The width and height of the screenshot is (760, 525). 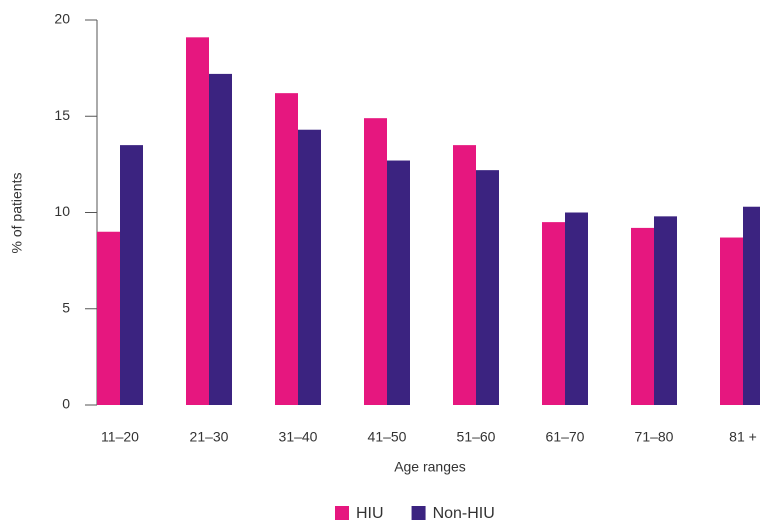 What do you see at coordinates (298, 437) in the screenshot?
I see `x-tick-label: 31–40` at bounding box center [298, 437].